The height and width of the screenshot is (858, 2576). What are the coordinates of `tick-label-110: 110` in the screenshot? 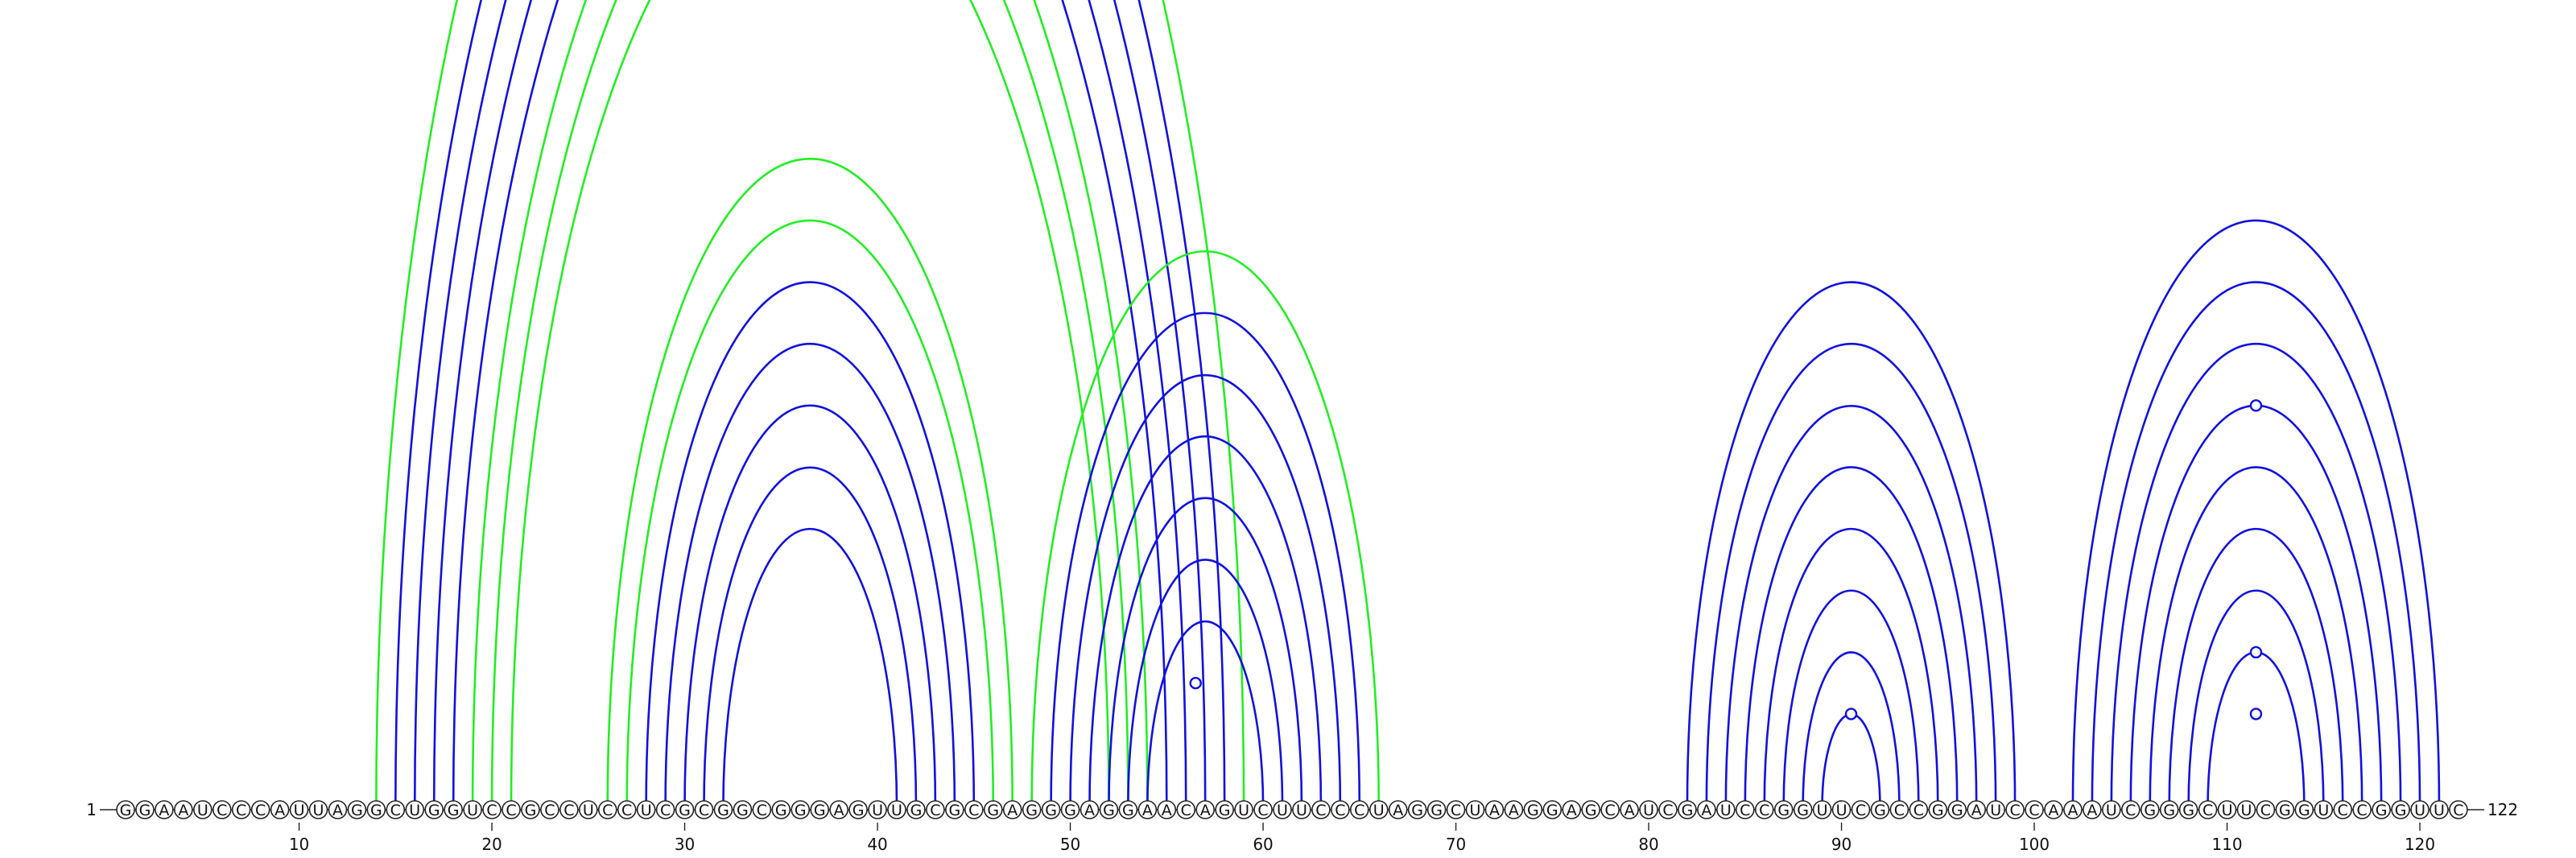 It's located at (2226, 845).